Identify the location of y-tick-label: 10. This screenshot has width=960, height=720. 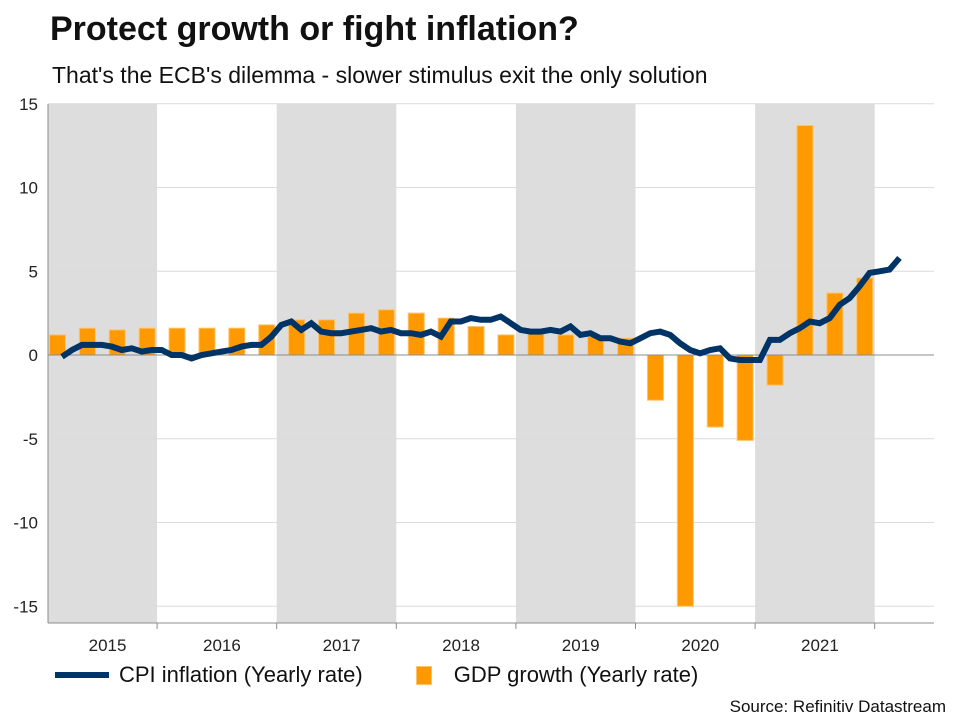
(28, 188).